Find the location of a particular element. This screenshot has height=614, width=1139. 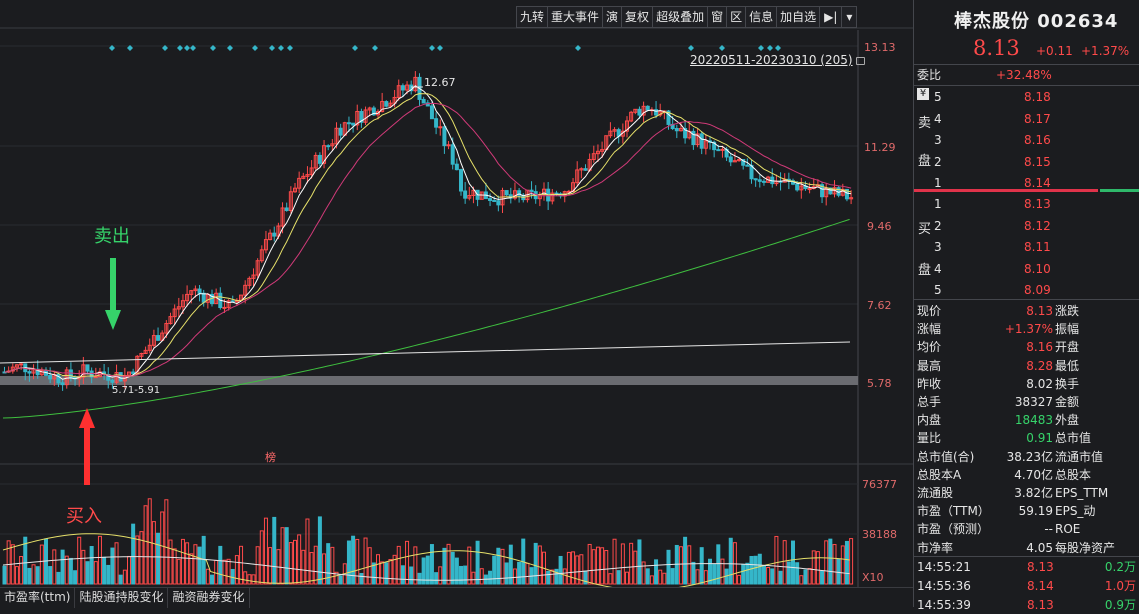

bid-row: 2 8.12 is located at coordinates (1026, 226).